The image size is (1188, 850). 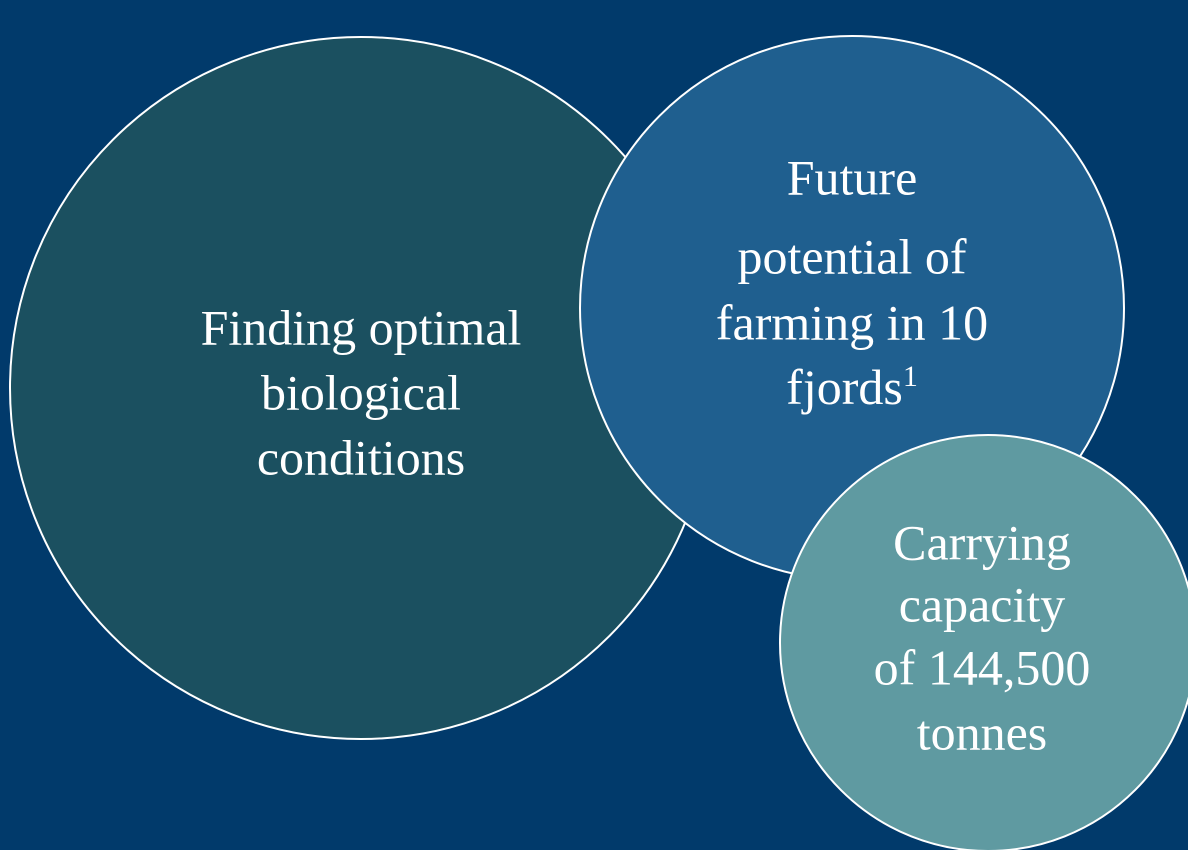 What do you see at coordinates (851, 256) in the screenshot?
I see `label-line: potential of` at bounding box center [851, 256].